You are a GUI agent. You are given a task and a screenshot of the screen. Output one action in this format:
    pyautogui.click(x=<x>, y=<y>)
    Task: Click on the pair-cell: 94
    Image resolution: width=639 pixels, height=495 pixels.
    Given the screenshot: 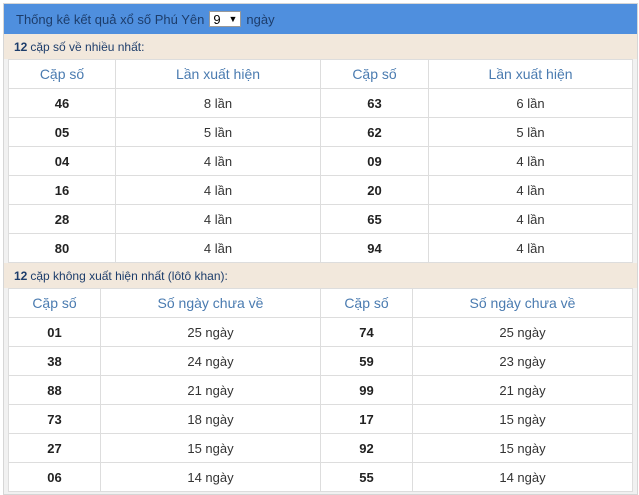 What is the action you would take?
    pyautogui.click(x=374, y=248)
    